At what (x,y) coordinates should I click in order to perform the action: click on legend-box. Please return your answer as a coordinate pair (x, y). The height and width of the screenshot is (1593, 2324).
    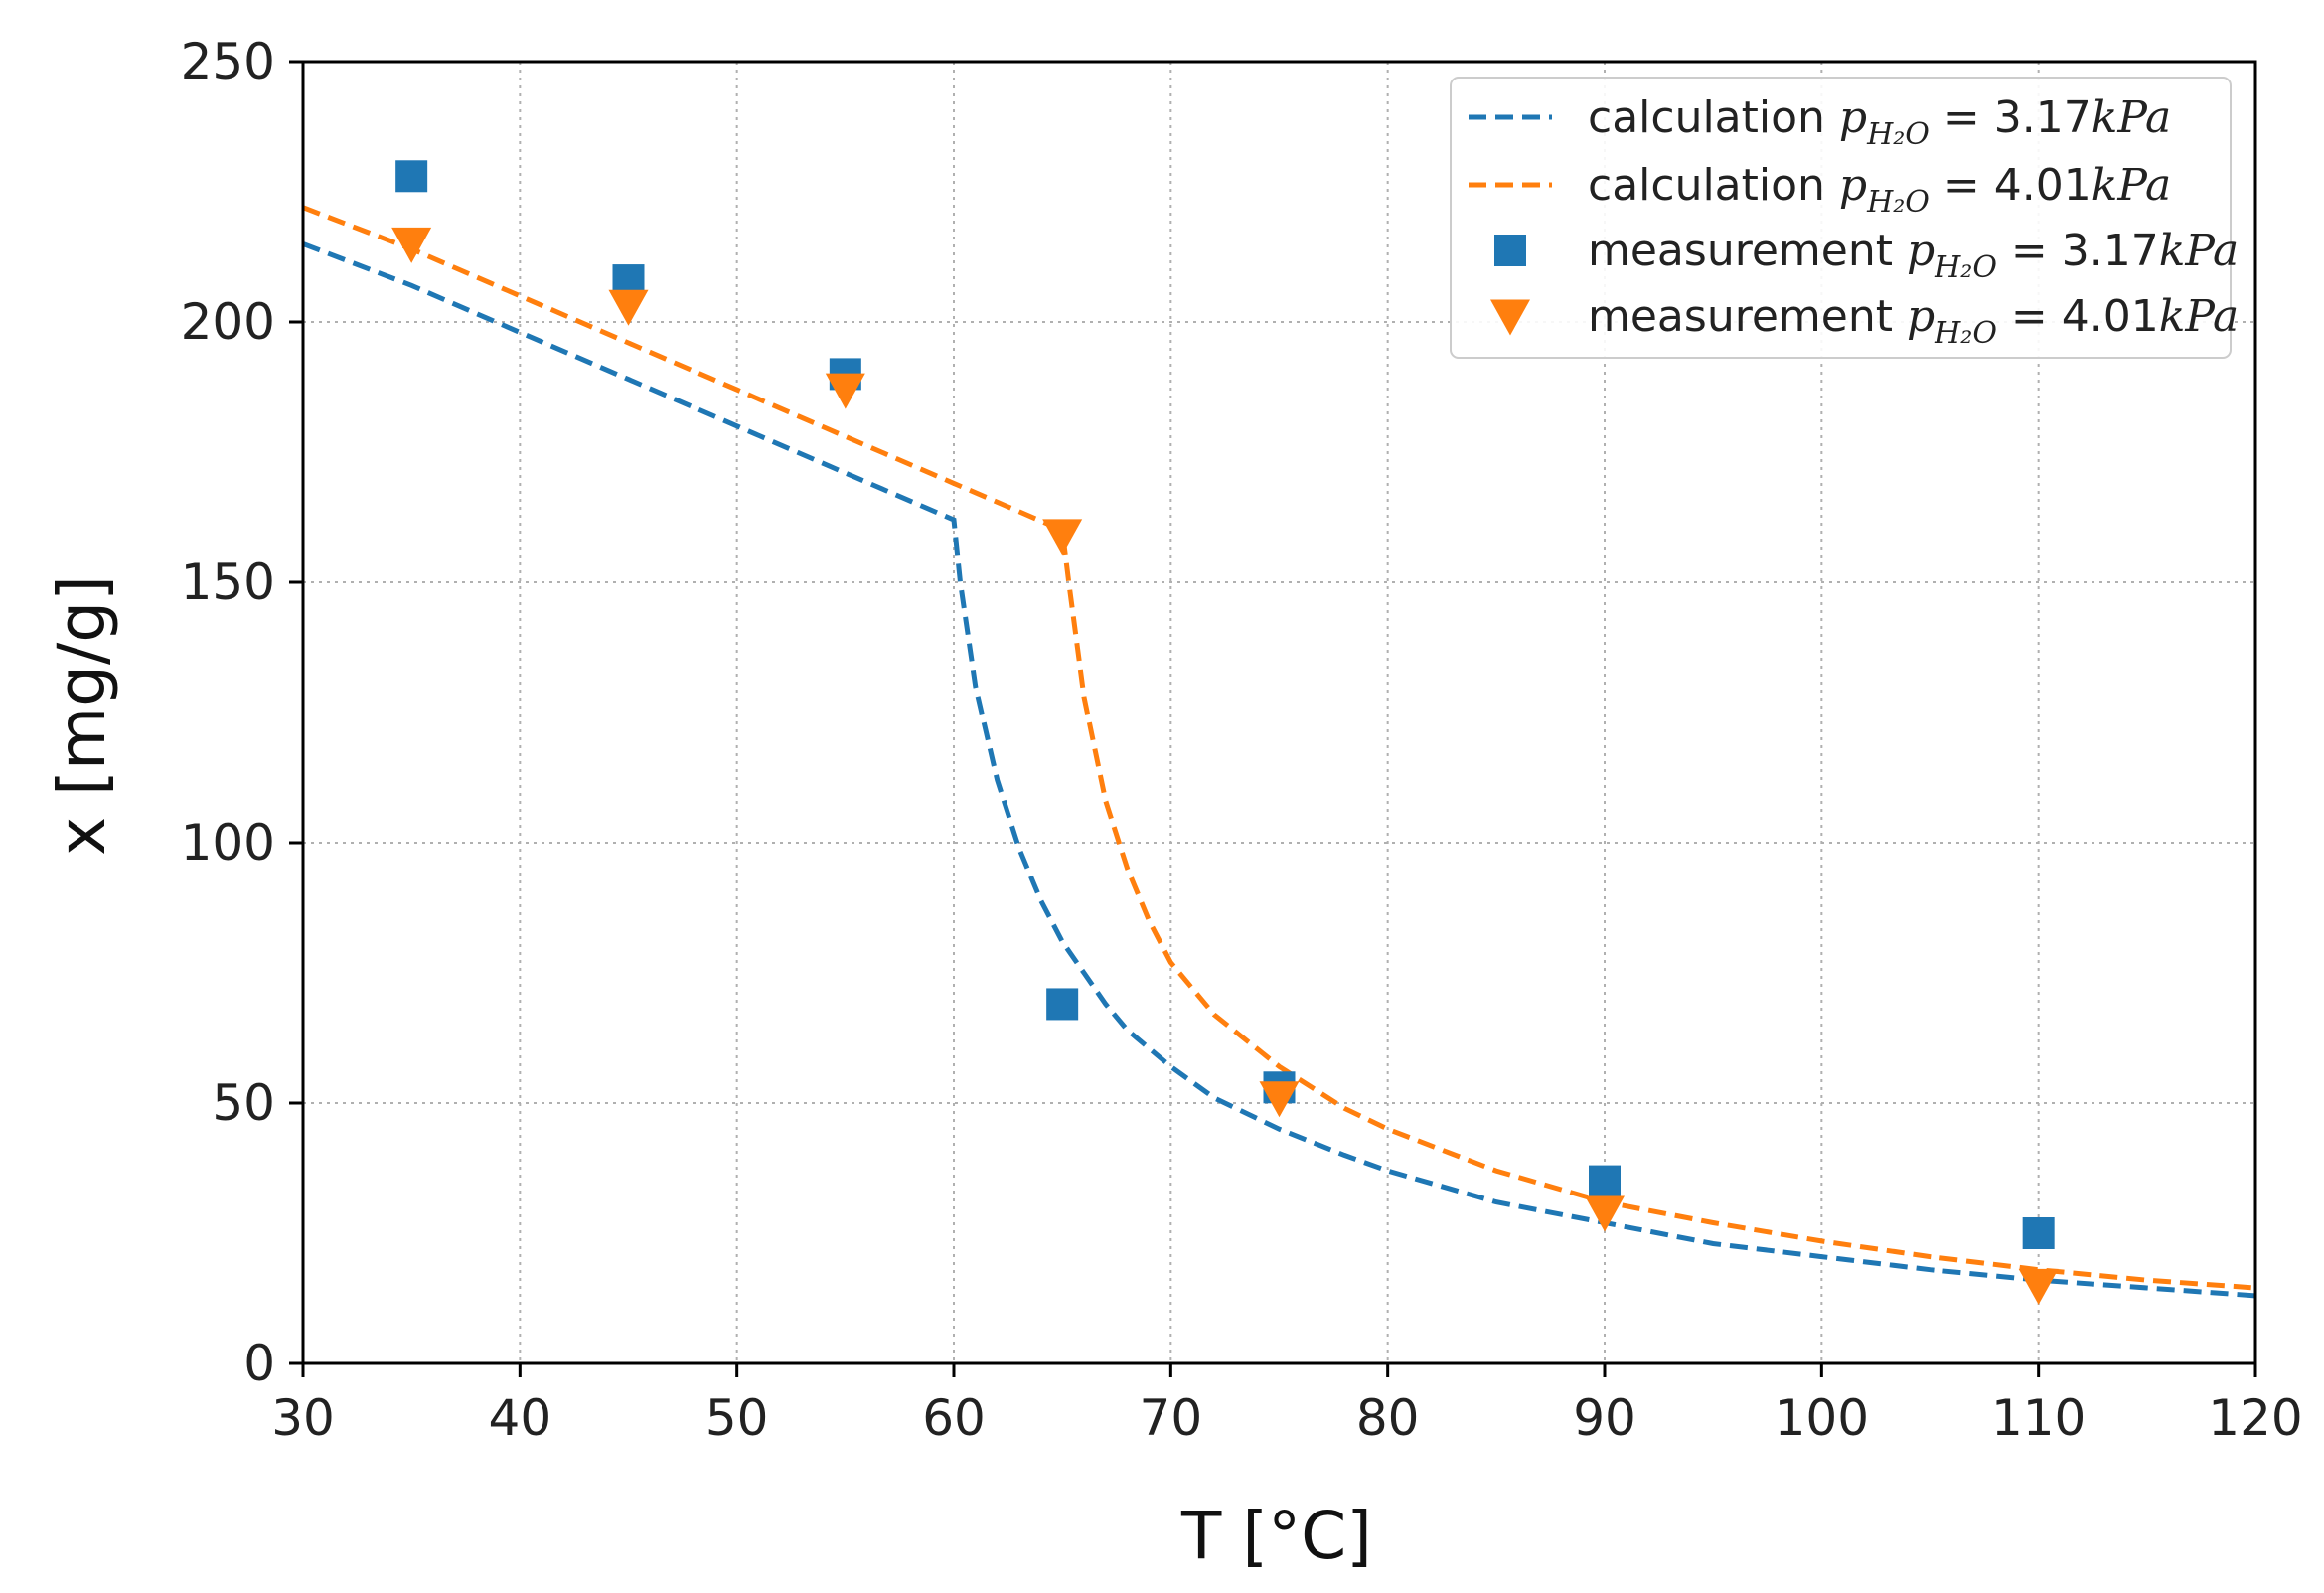
    Looking at the image, I should click on (1841, 218).